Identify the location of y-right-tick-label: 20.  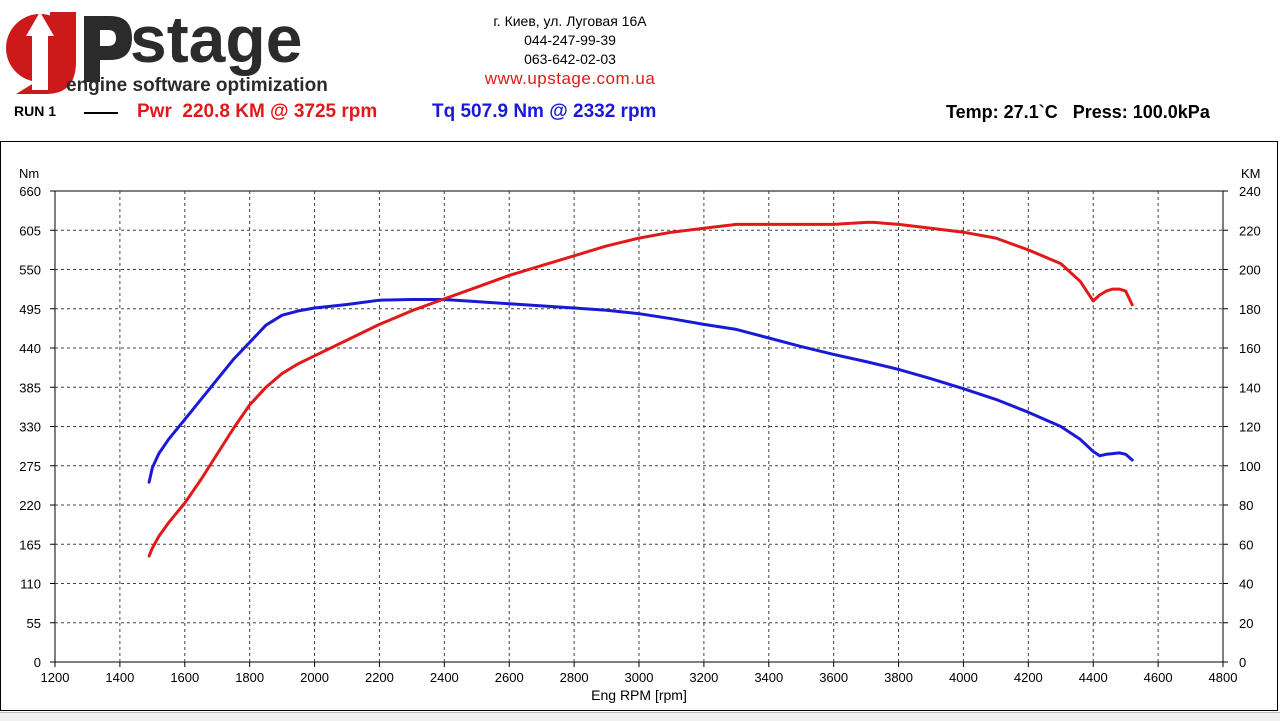
(1246, 623).